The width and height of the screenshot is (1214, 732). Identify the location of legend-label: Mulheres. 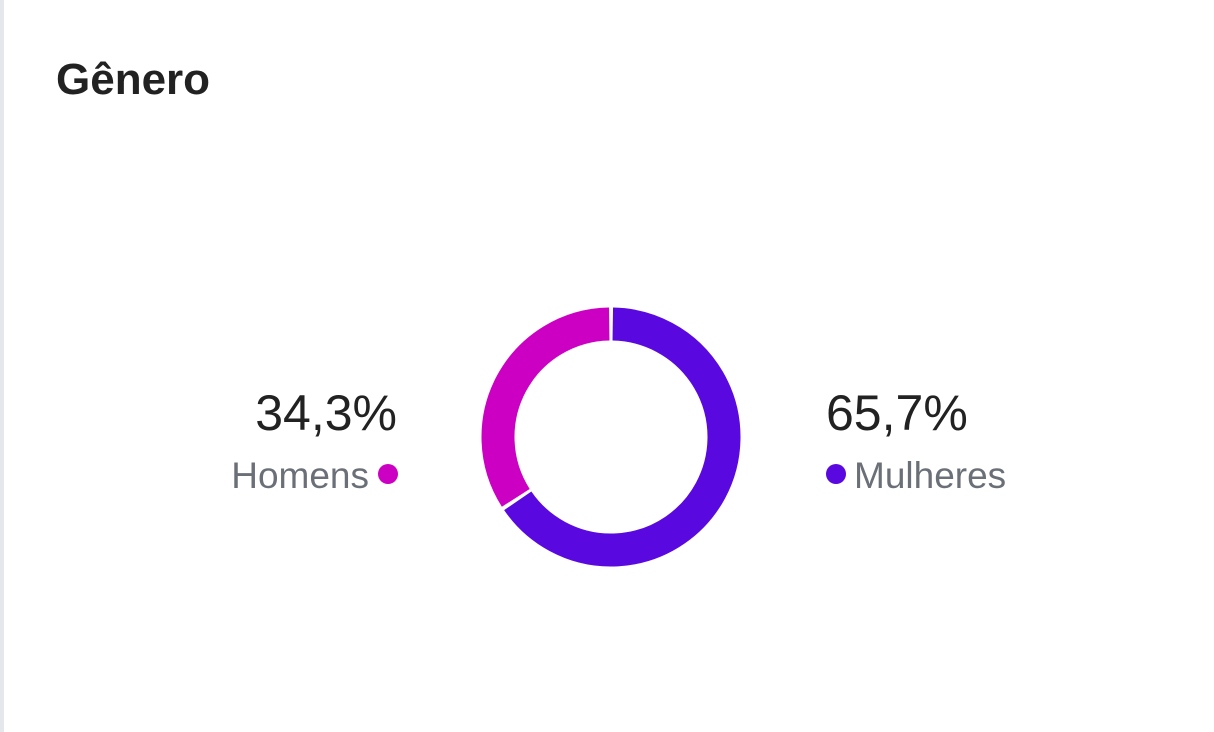
(930, 475).